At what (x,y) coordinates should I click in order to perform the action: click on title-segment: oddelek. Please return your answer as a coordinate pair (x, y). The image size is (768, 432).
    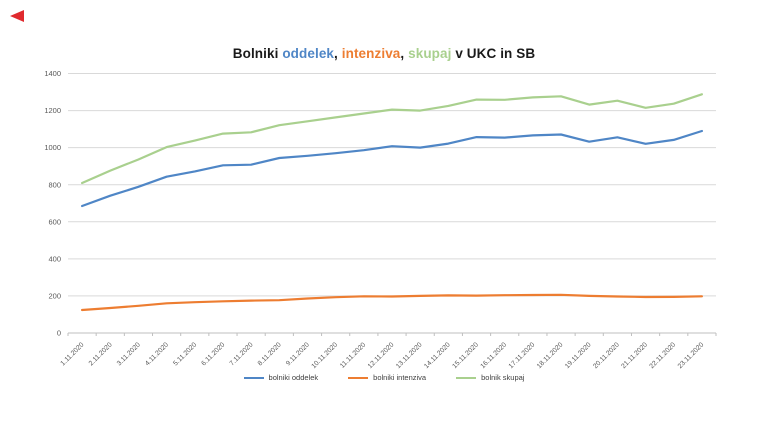
    Looking at the image, I should click on (308, 53).